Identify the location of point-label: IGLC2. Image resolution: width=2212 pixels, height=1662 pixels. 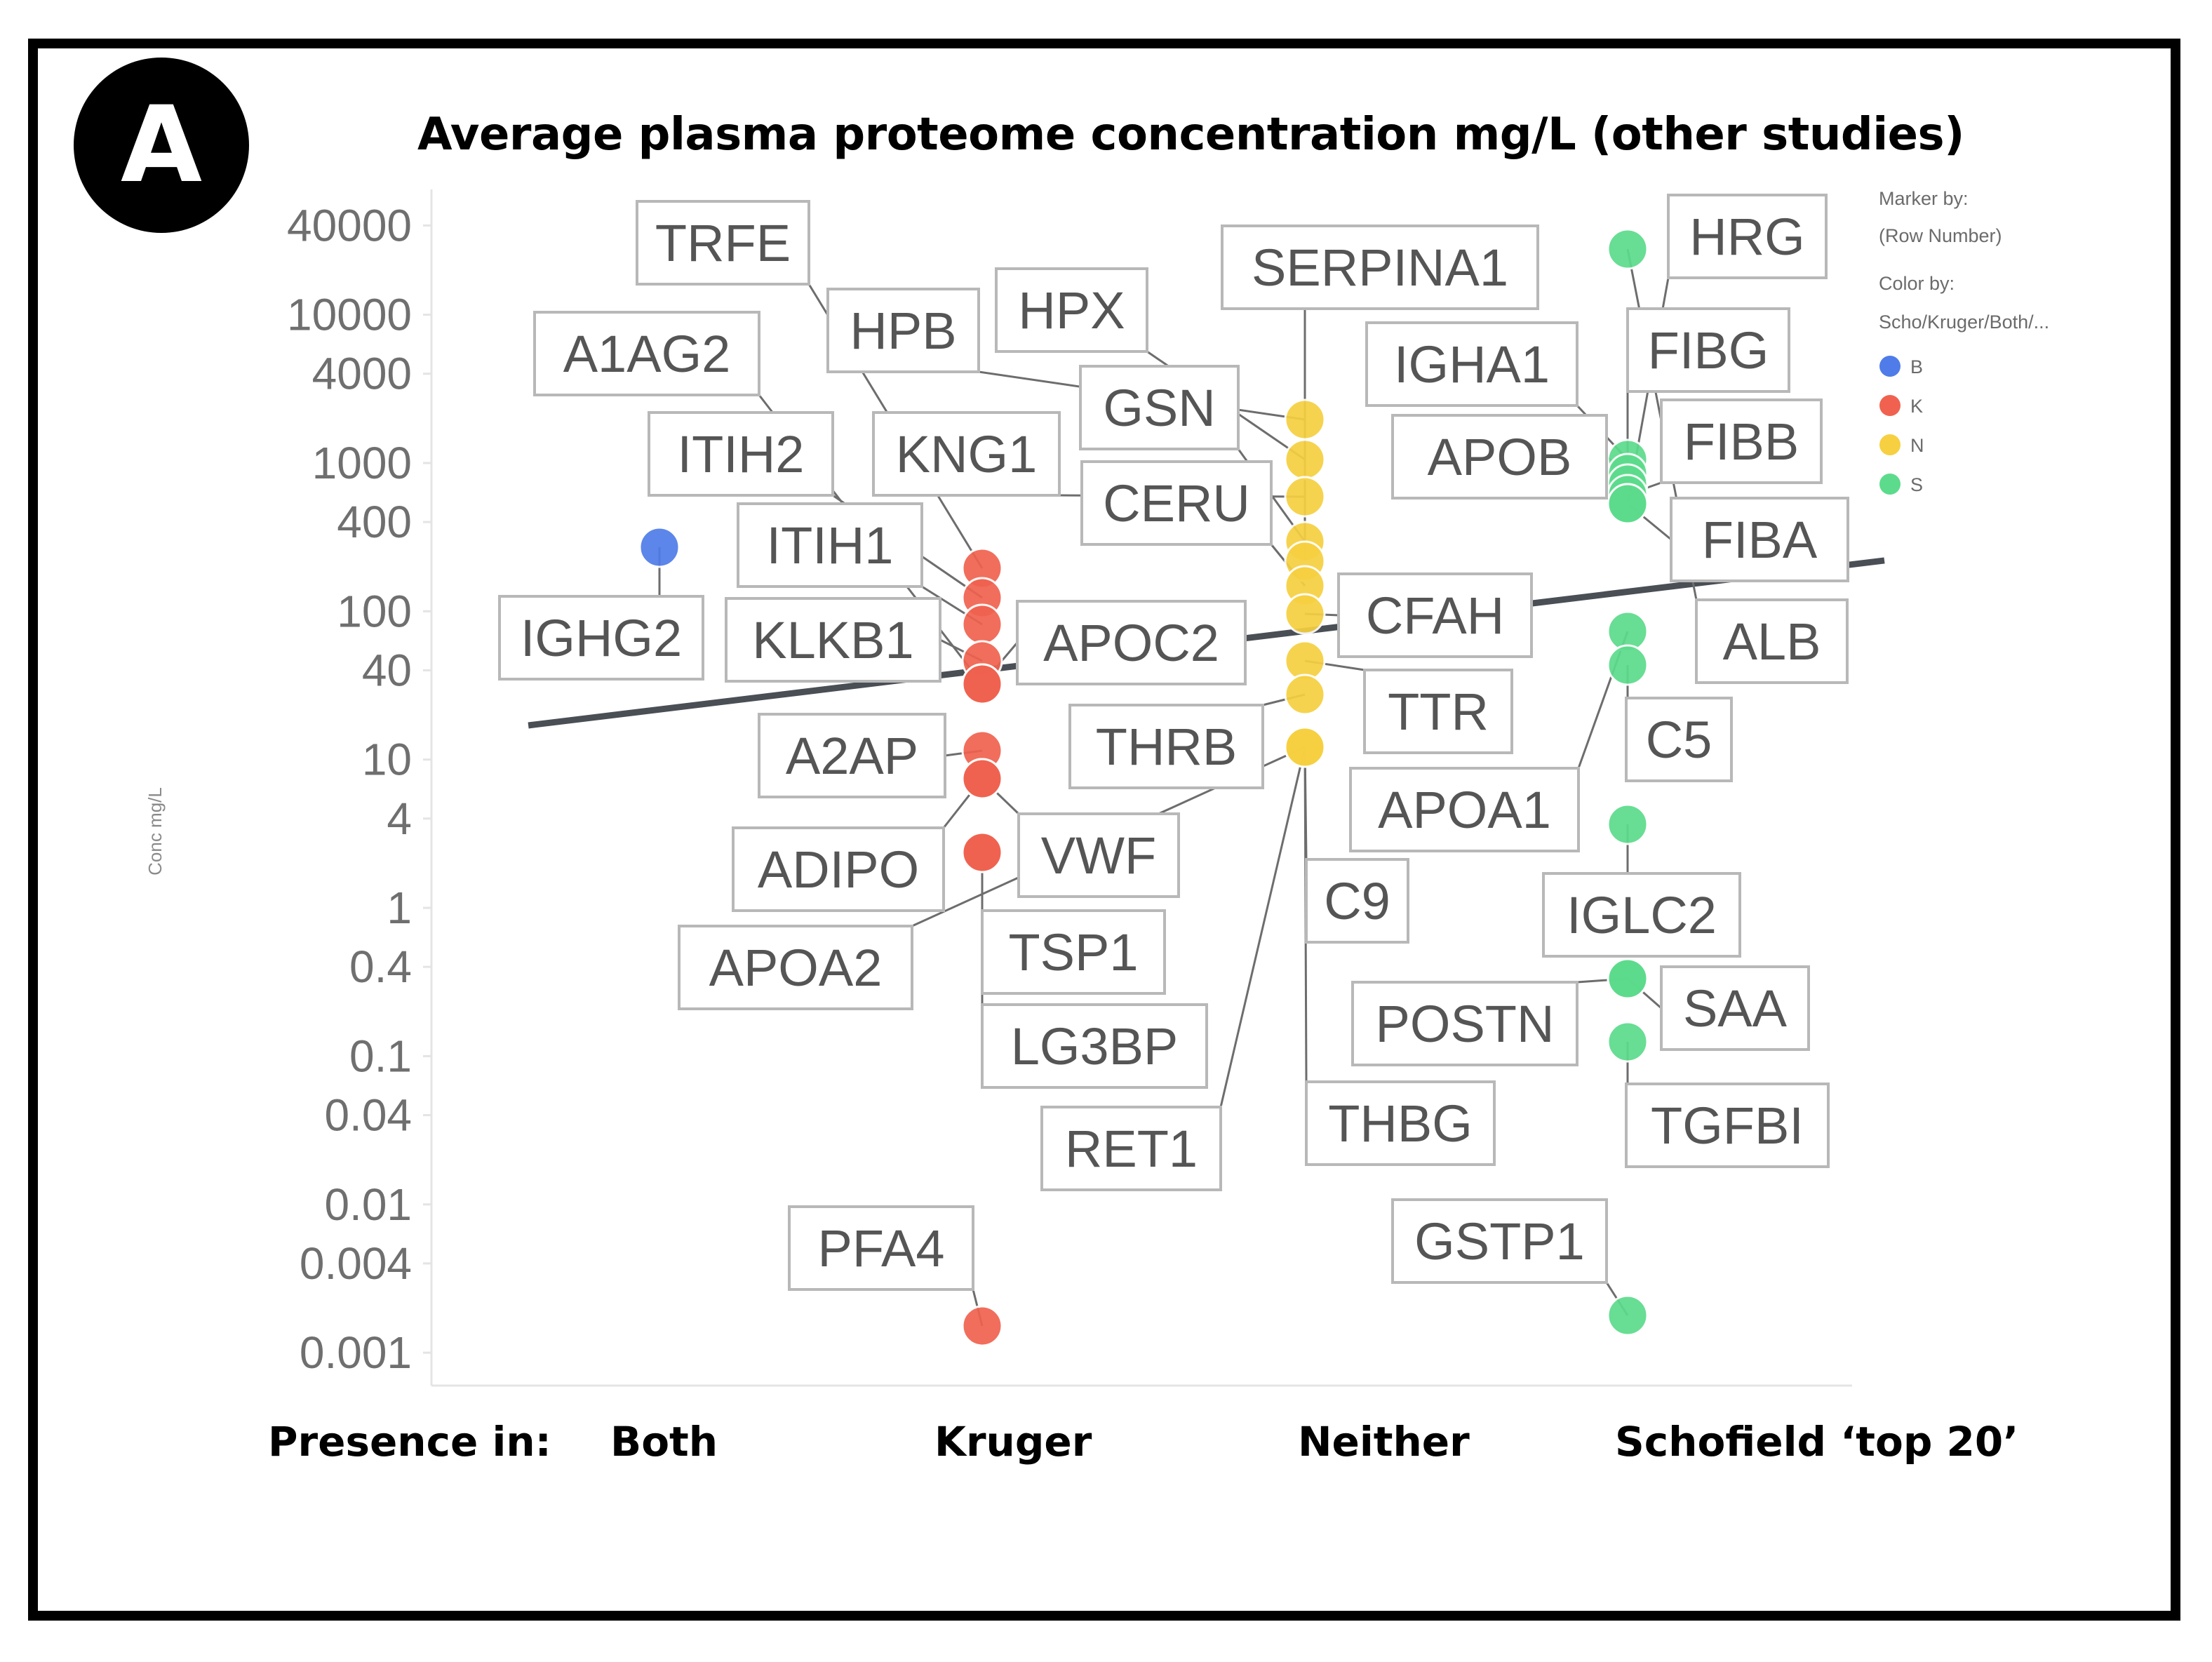
(1642, 915).